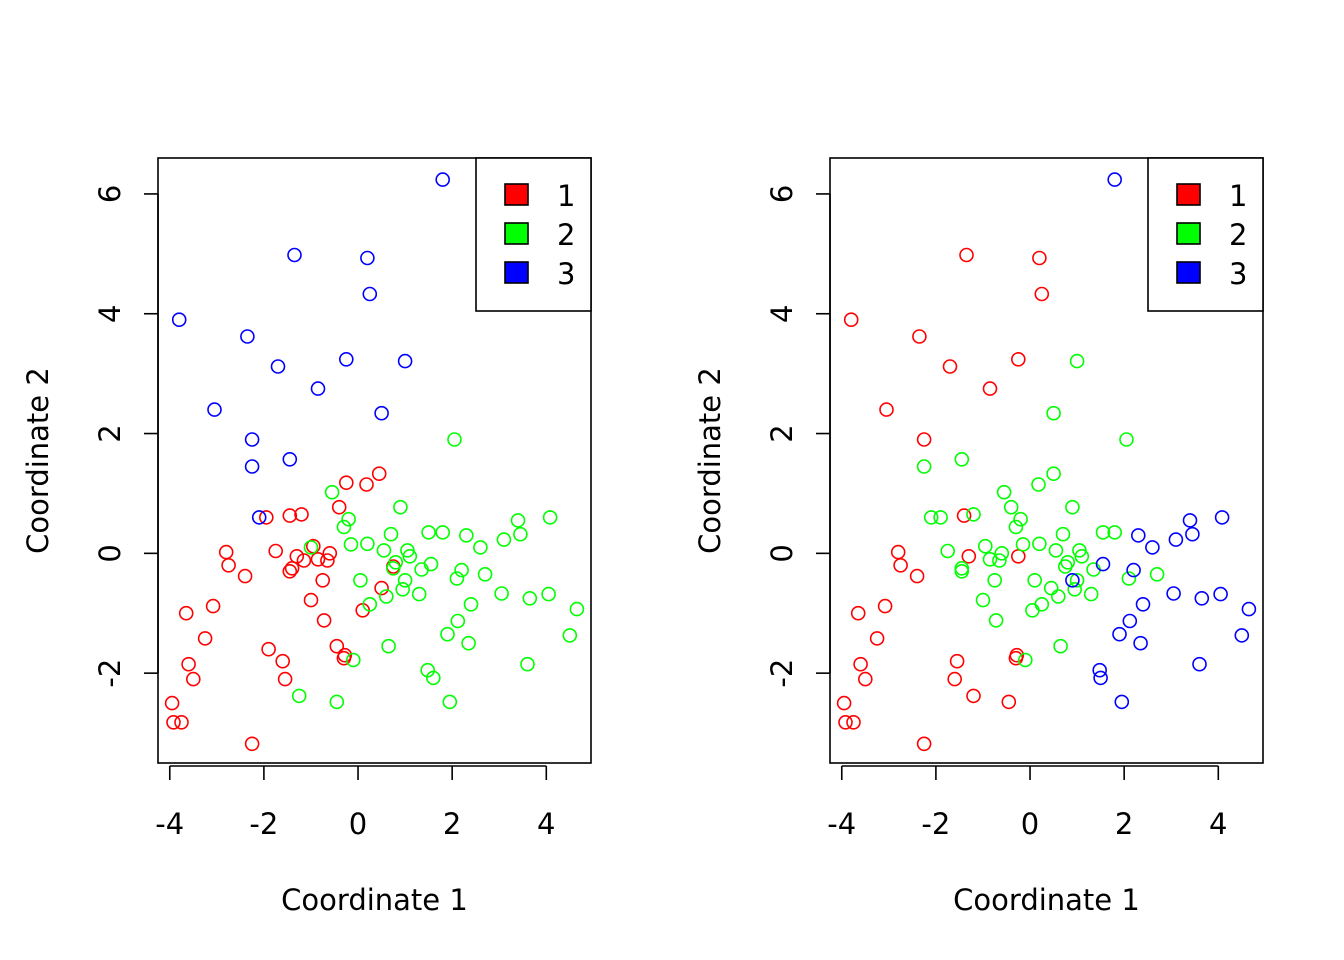 Image resolution: width=1344 pixels, height=960 pixels. Describe the element at coordinates (1238, 274) in the screenshot. I see `legend-label-3: 3` at that location.